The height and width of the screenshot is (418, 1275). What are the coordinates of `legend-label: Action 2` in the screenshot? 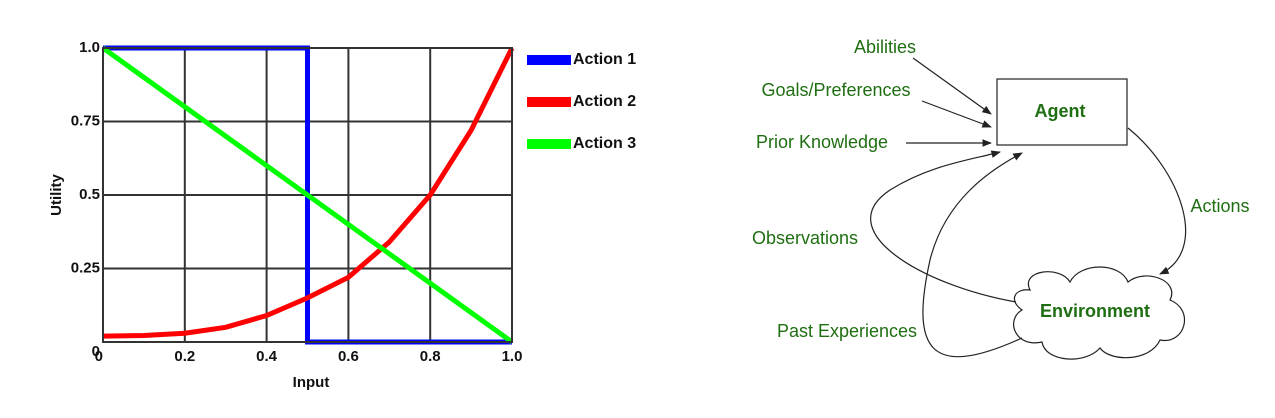 It's located at (604, 101).